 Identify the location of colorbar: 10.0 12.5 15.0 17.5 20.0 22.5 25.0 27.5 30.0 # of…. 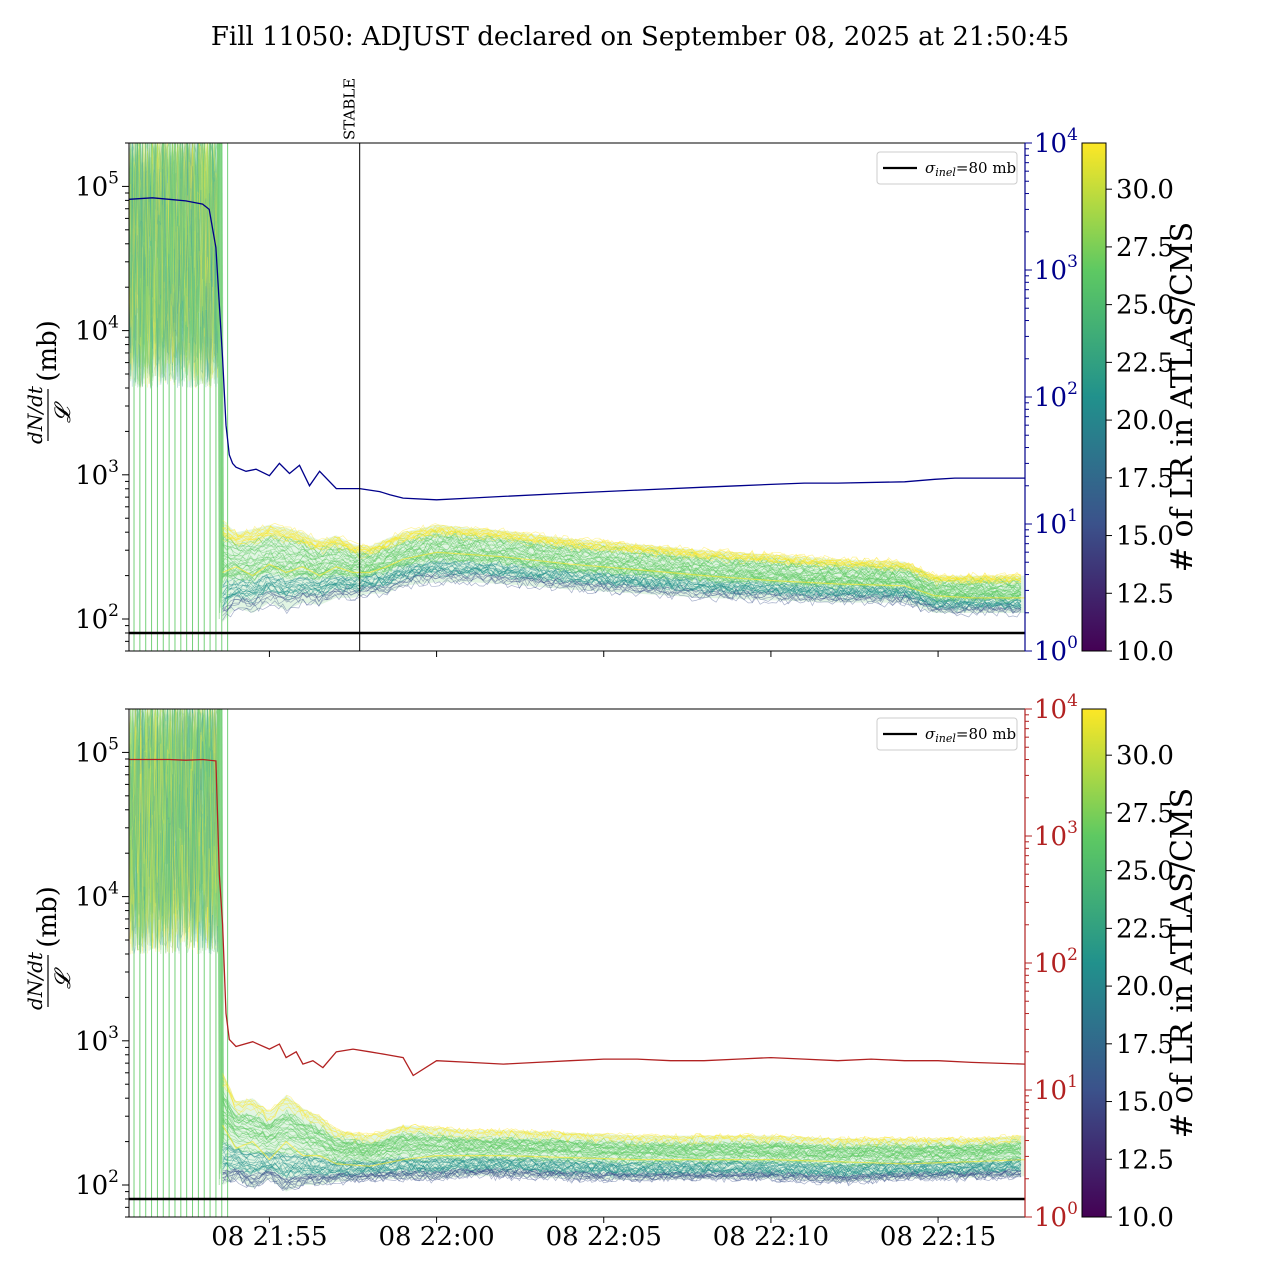
(1140, 970).